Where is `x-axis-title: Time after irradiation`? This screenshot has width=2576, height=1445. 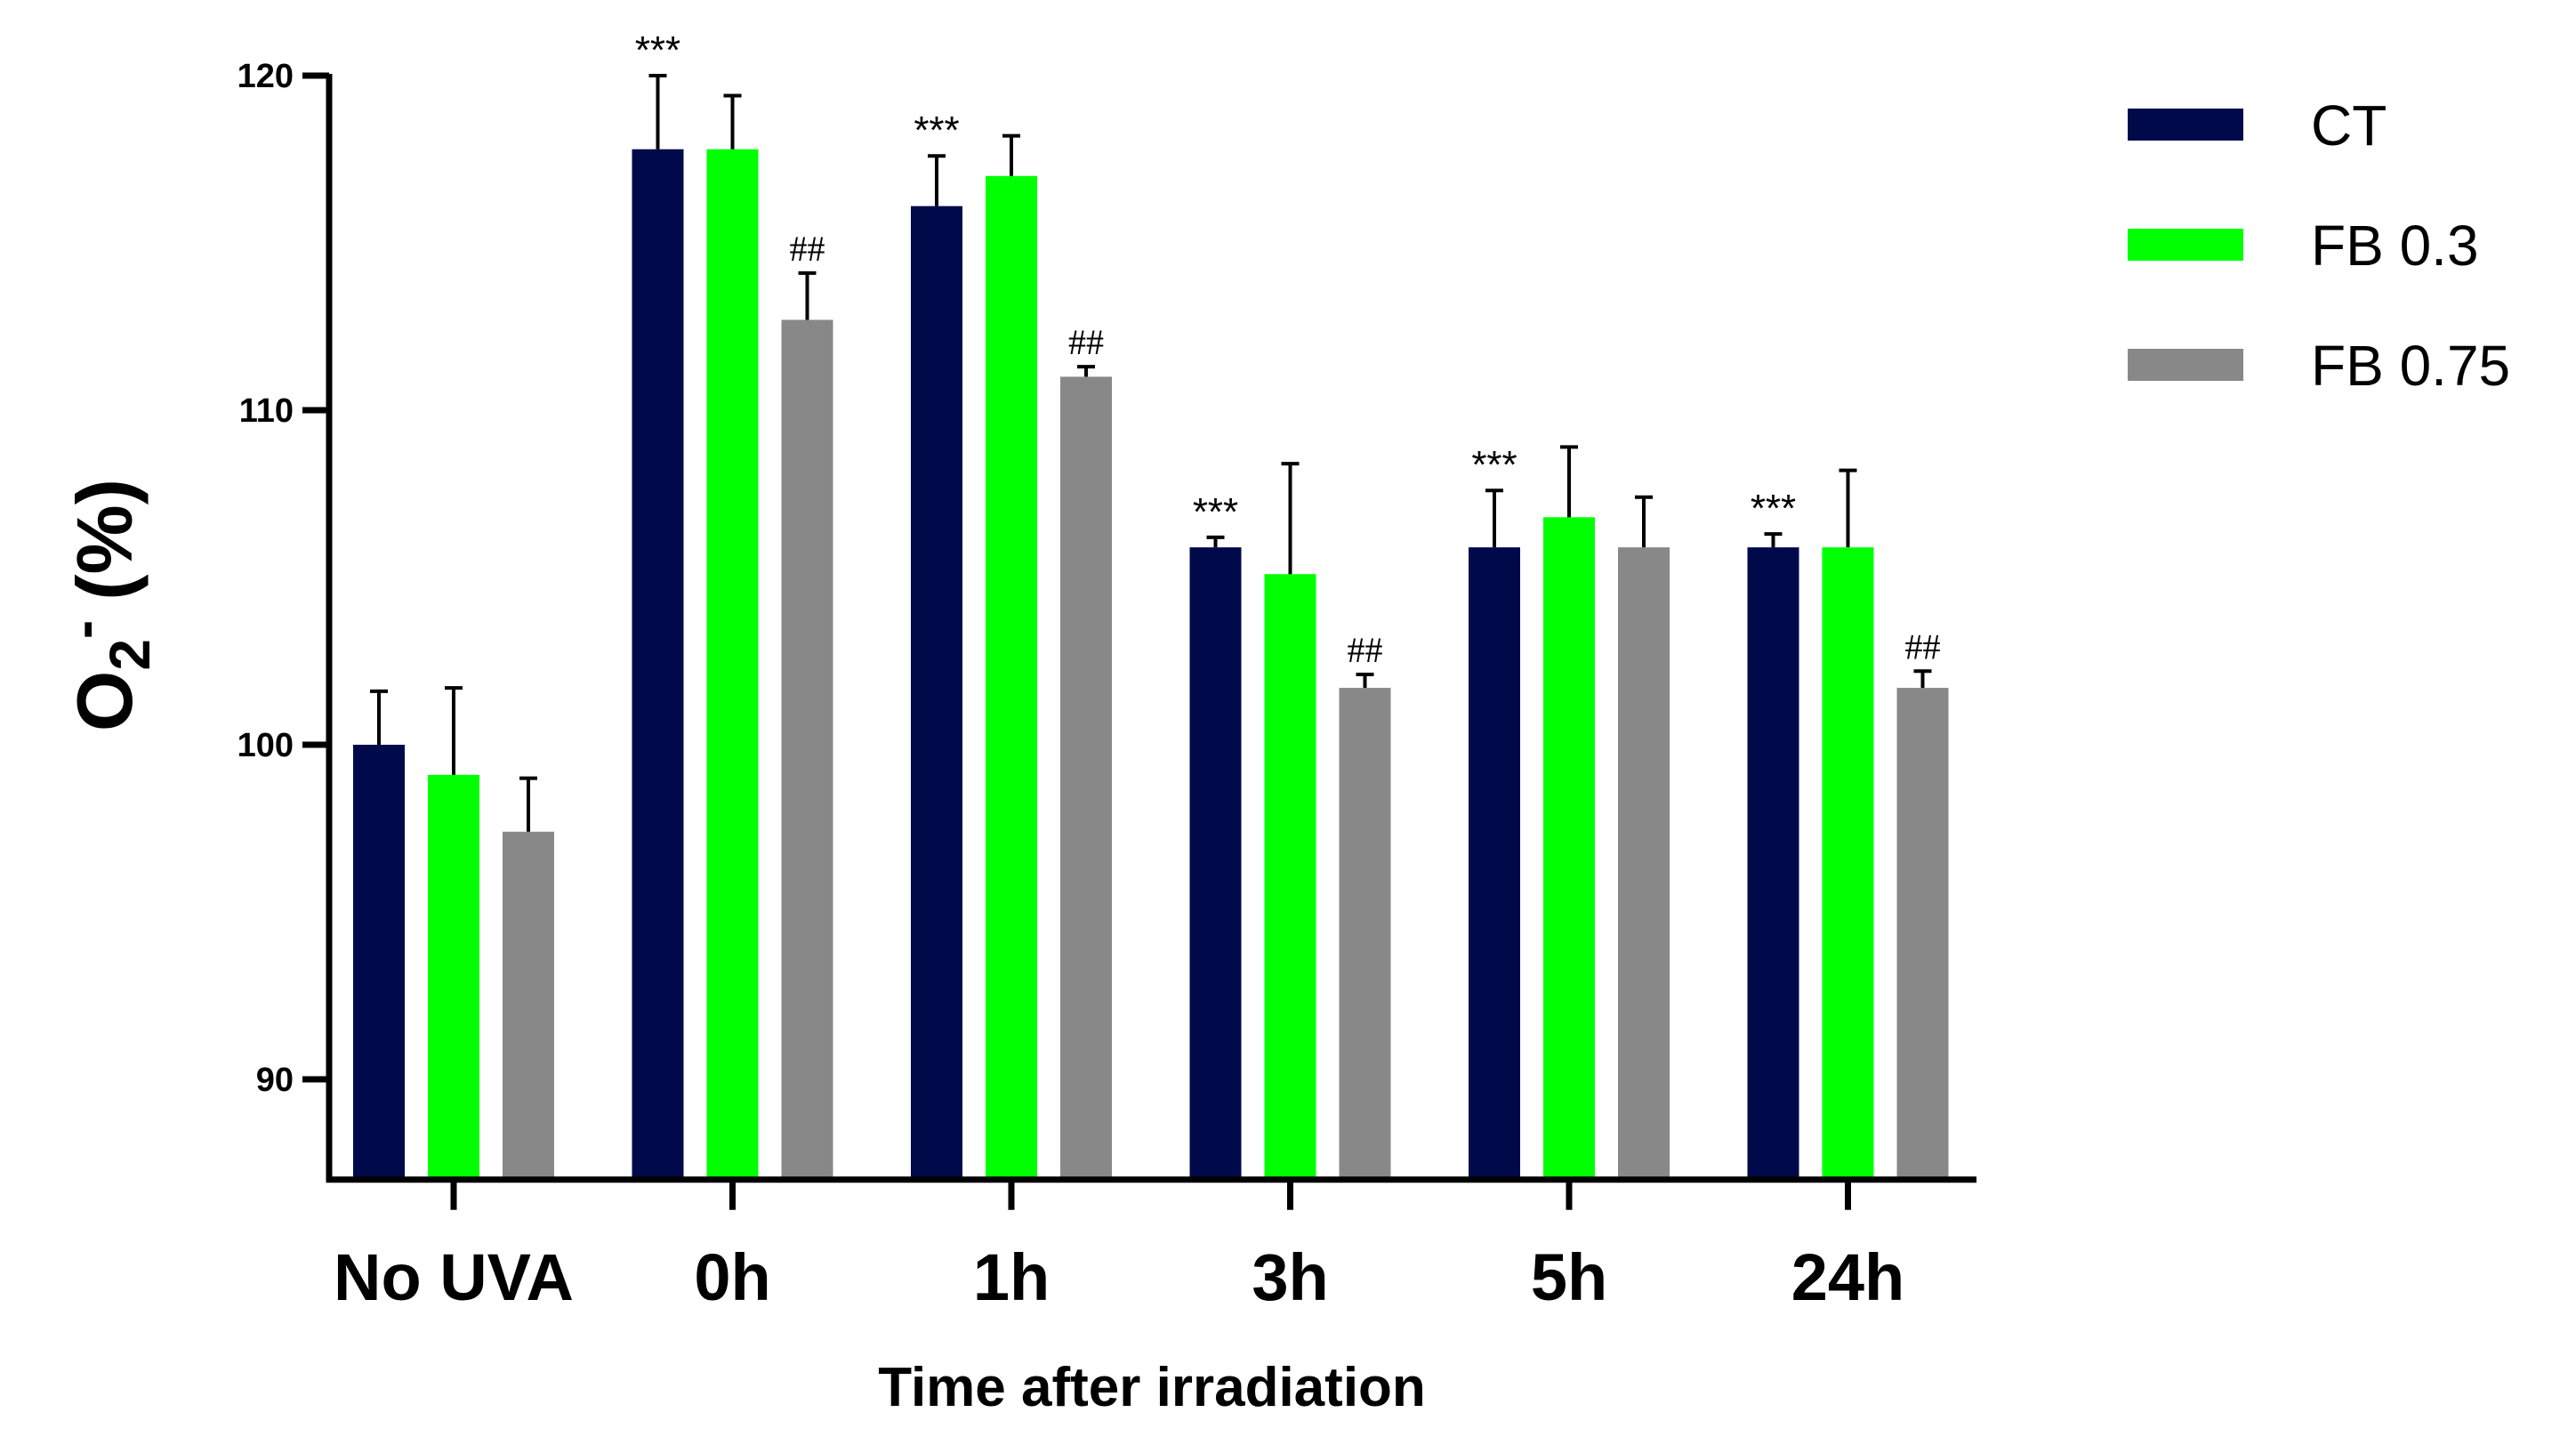 x-axis-title: Time after irradiation is located at coordinates (1152, 1387).